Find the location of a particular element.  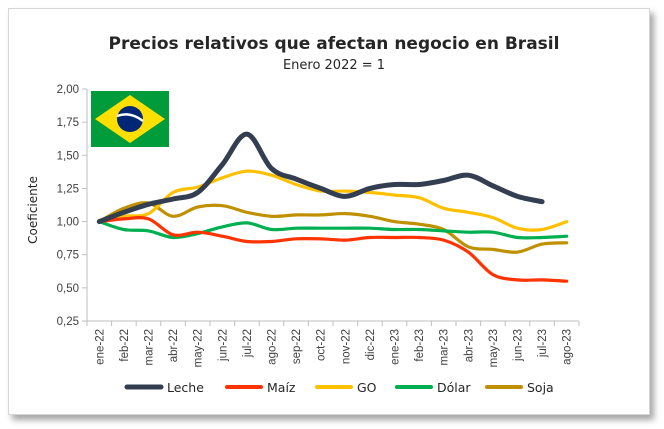

legend-label-dolar: Dólar is located at coordinates (454, 387).